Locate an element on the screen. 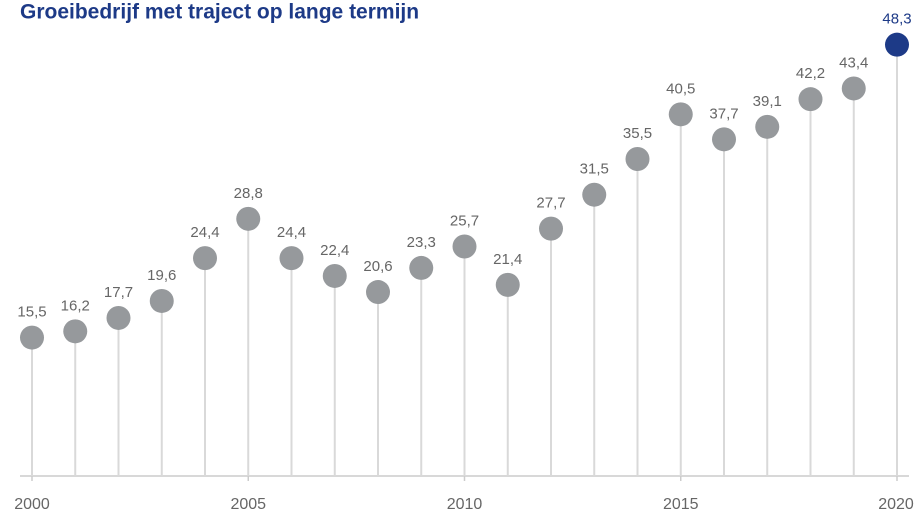 This screenshot has width=918, height=513. value-label: 20,6 is located at coordinates (377, 266).